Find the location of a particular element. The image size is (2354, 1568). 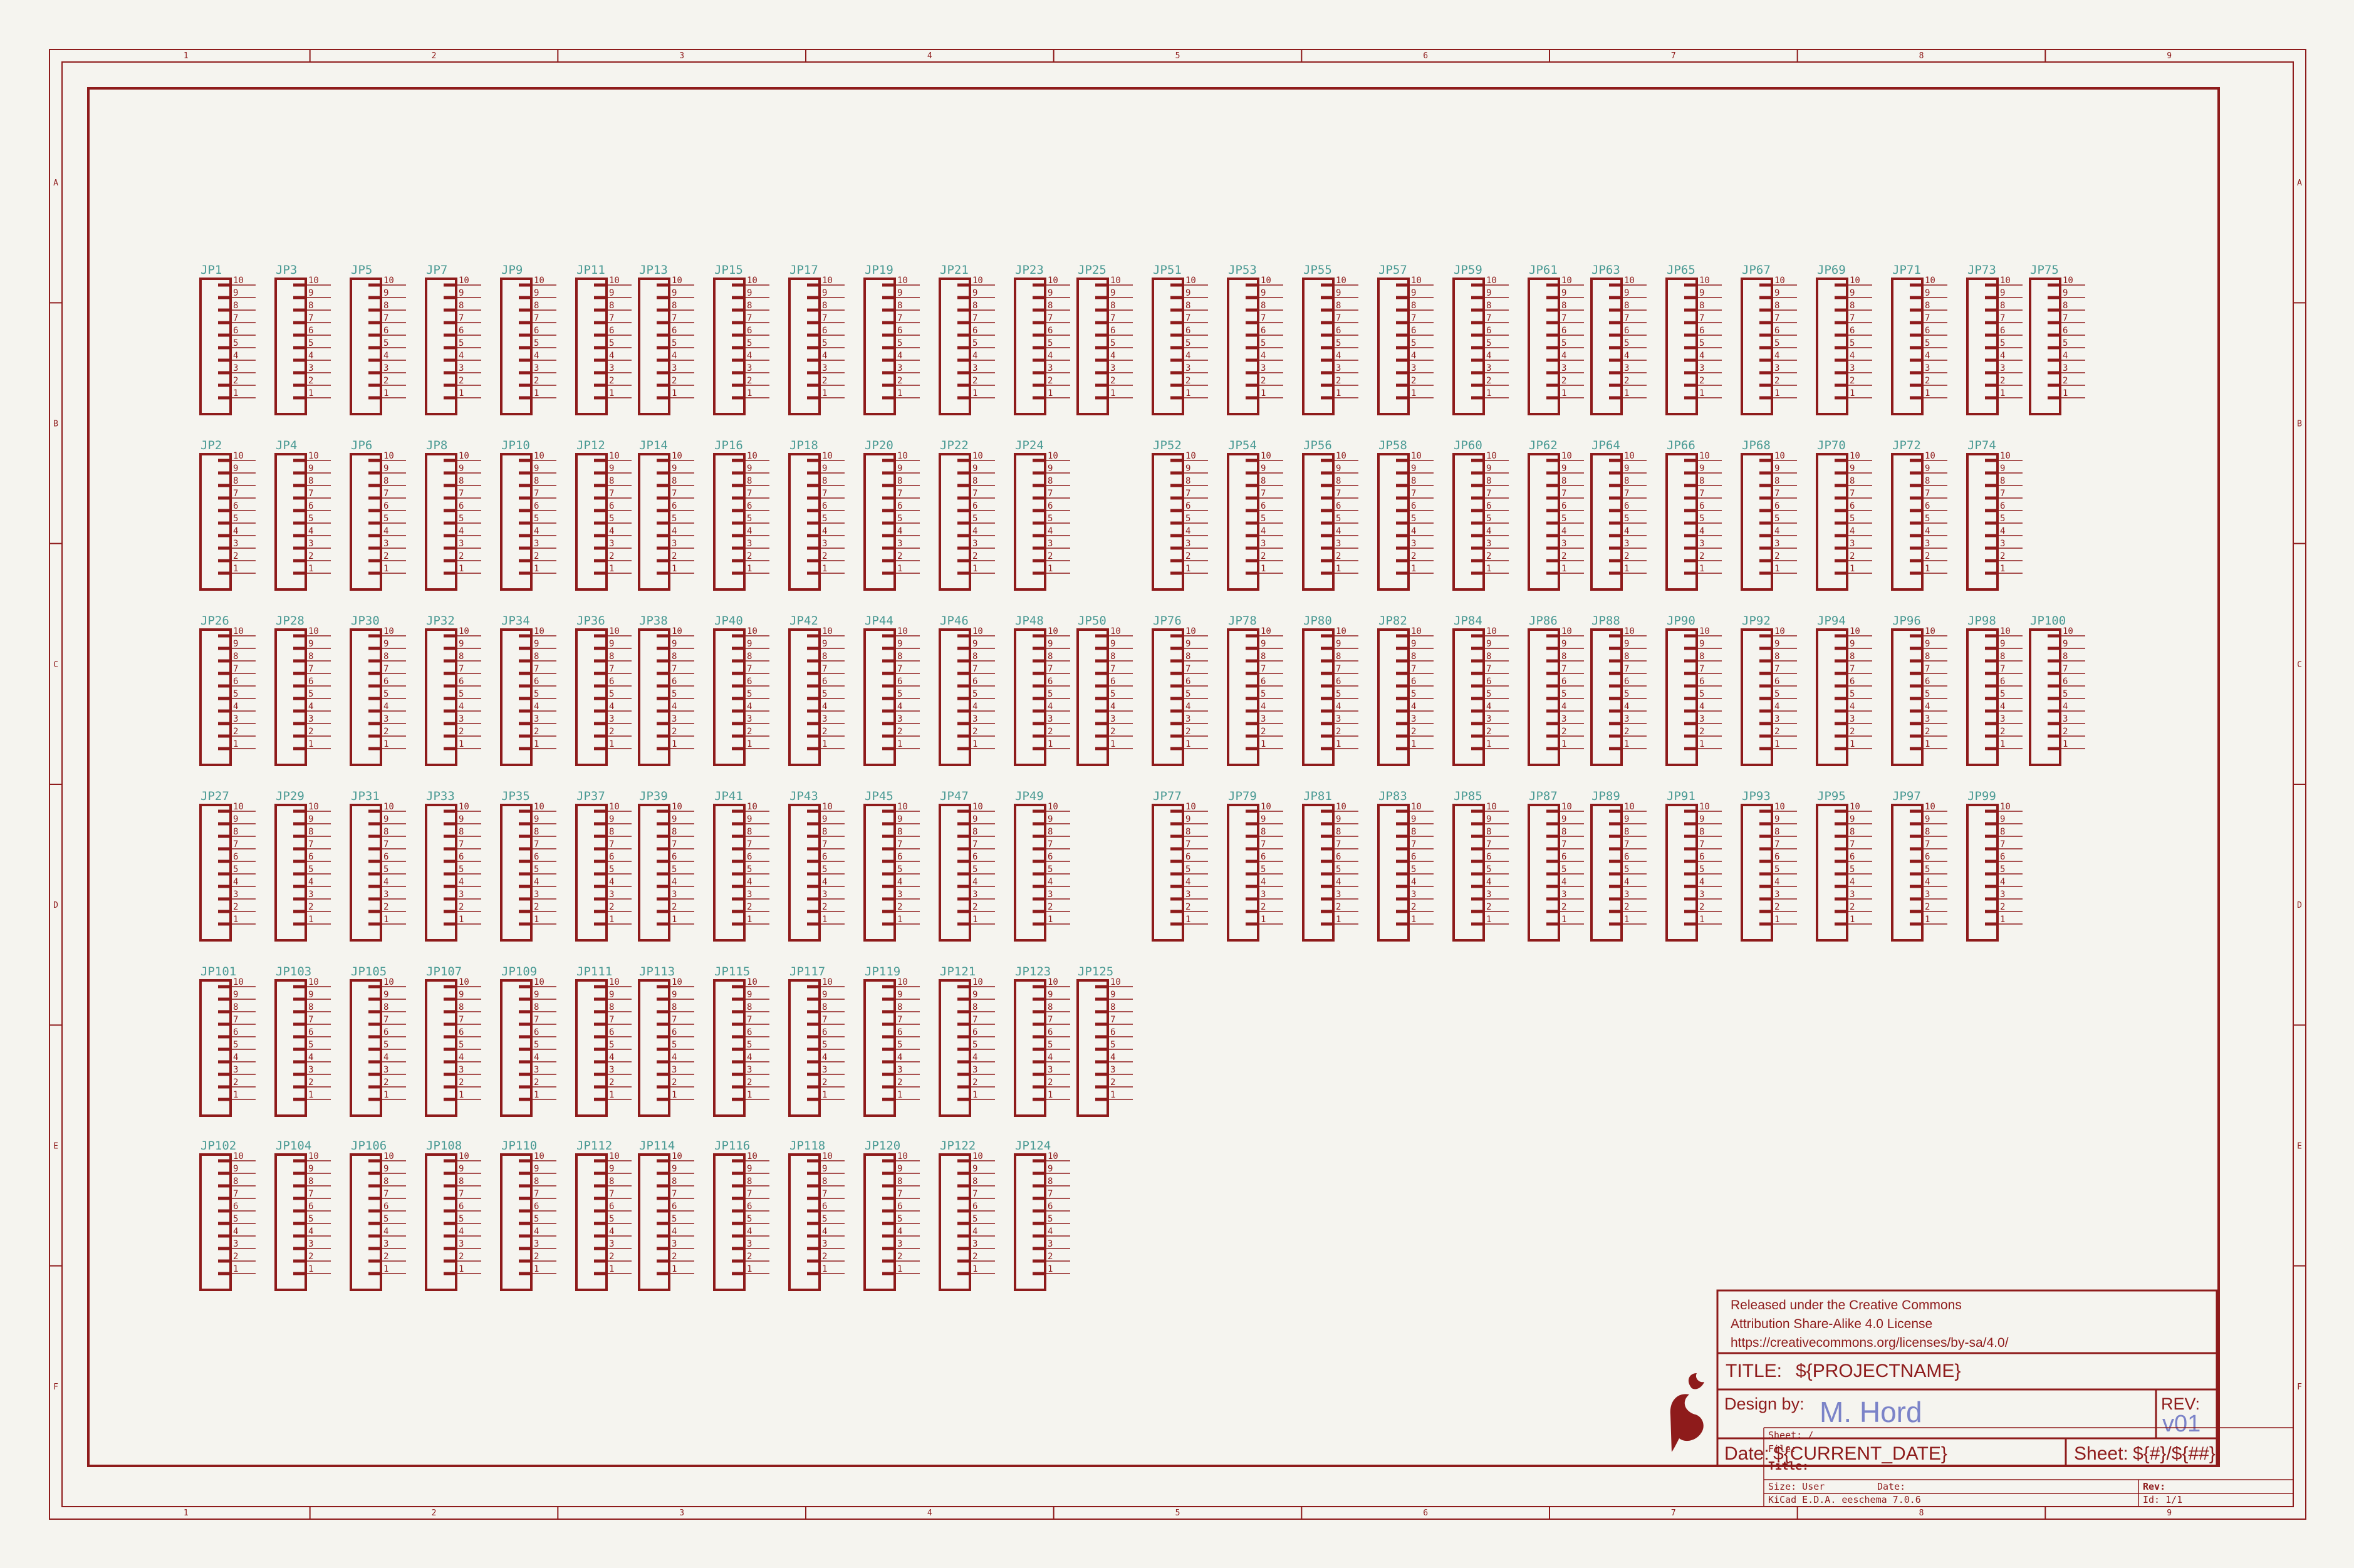

connector-reference: JP13 is located at coordinates (653, 270).